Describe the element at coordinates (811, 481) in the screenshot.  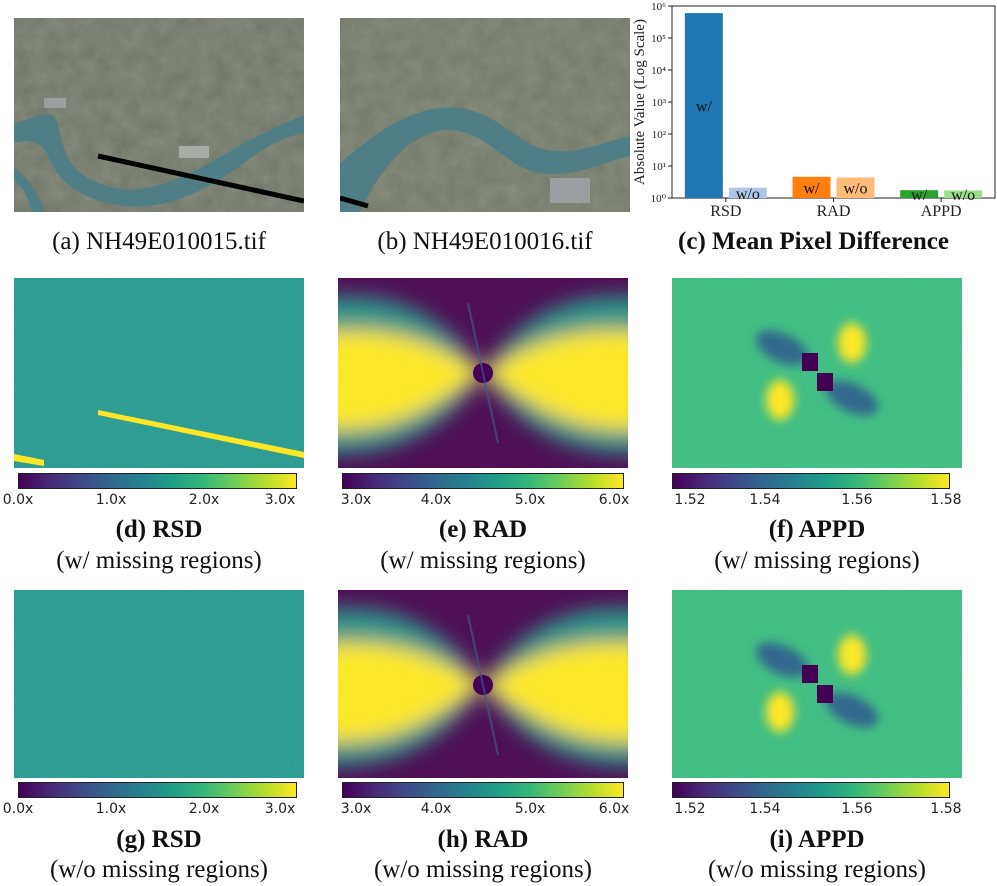
I see `appd-colorbar` at that location.